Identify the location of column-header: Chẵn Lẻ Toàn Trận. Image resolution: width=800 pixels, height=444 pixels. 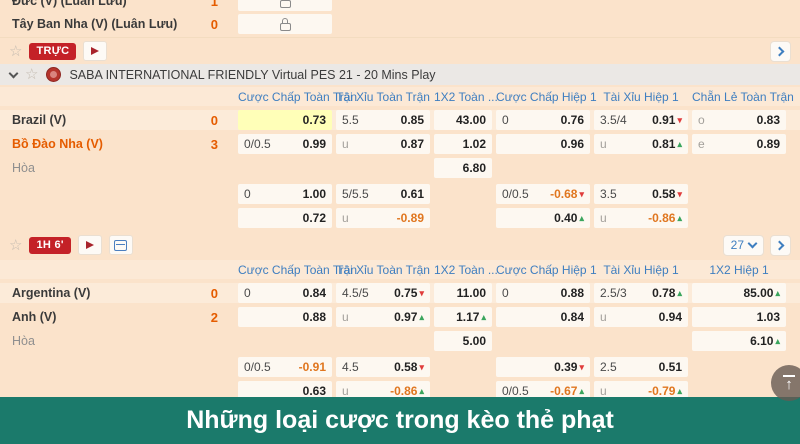
(743, 96).